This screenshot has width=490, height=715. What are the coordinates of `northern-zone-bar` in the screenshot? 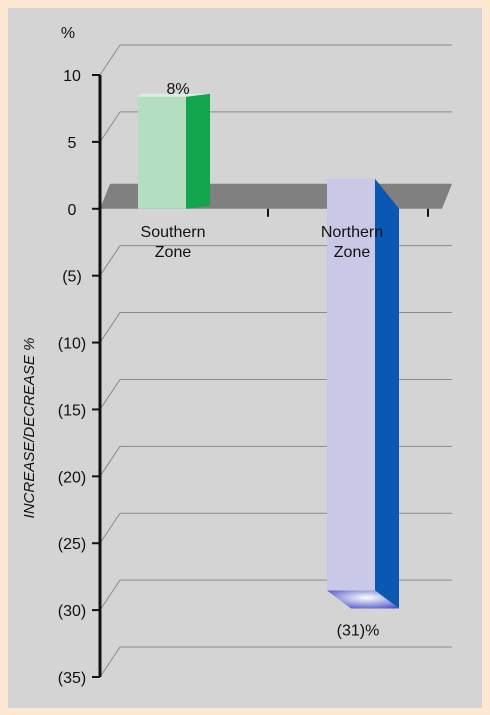 It's located at (351, 384).